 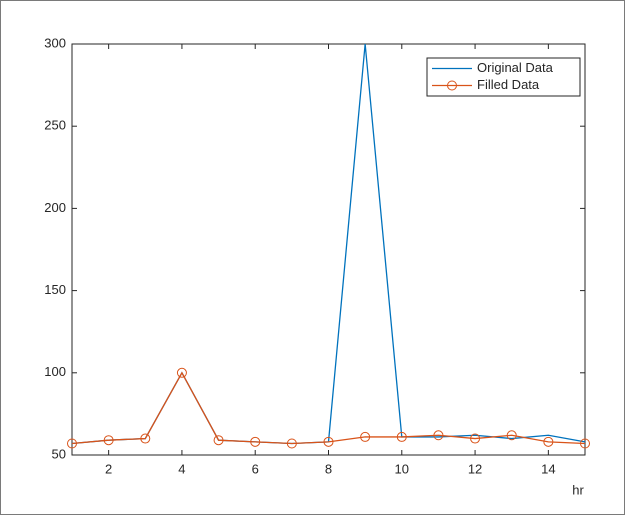 What do you see at coordinates (59, 453) in the screenshot?
I see `y-tick-label: 50` at bounding box center [59, 453].